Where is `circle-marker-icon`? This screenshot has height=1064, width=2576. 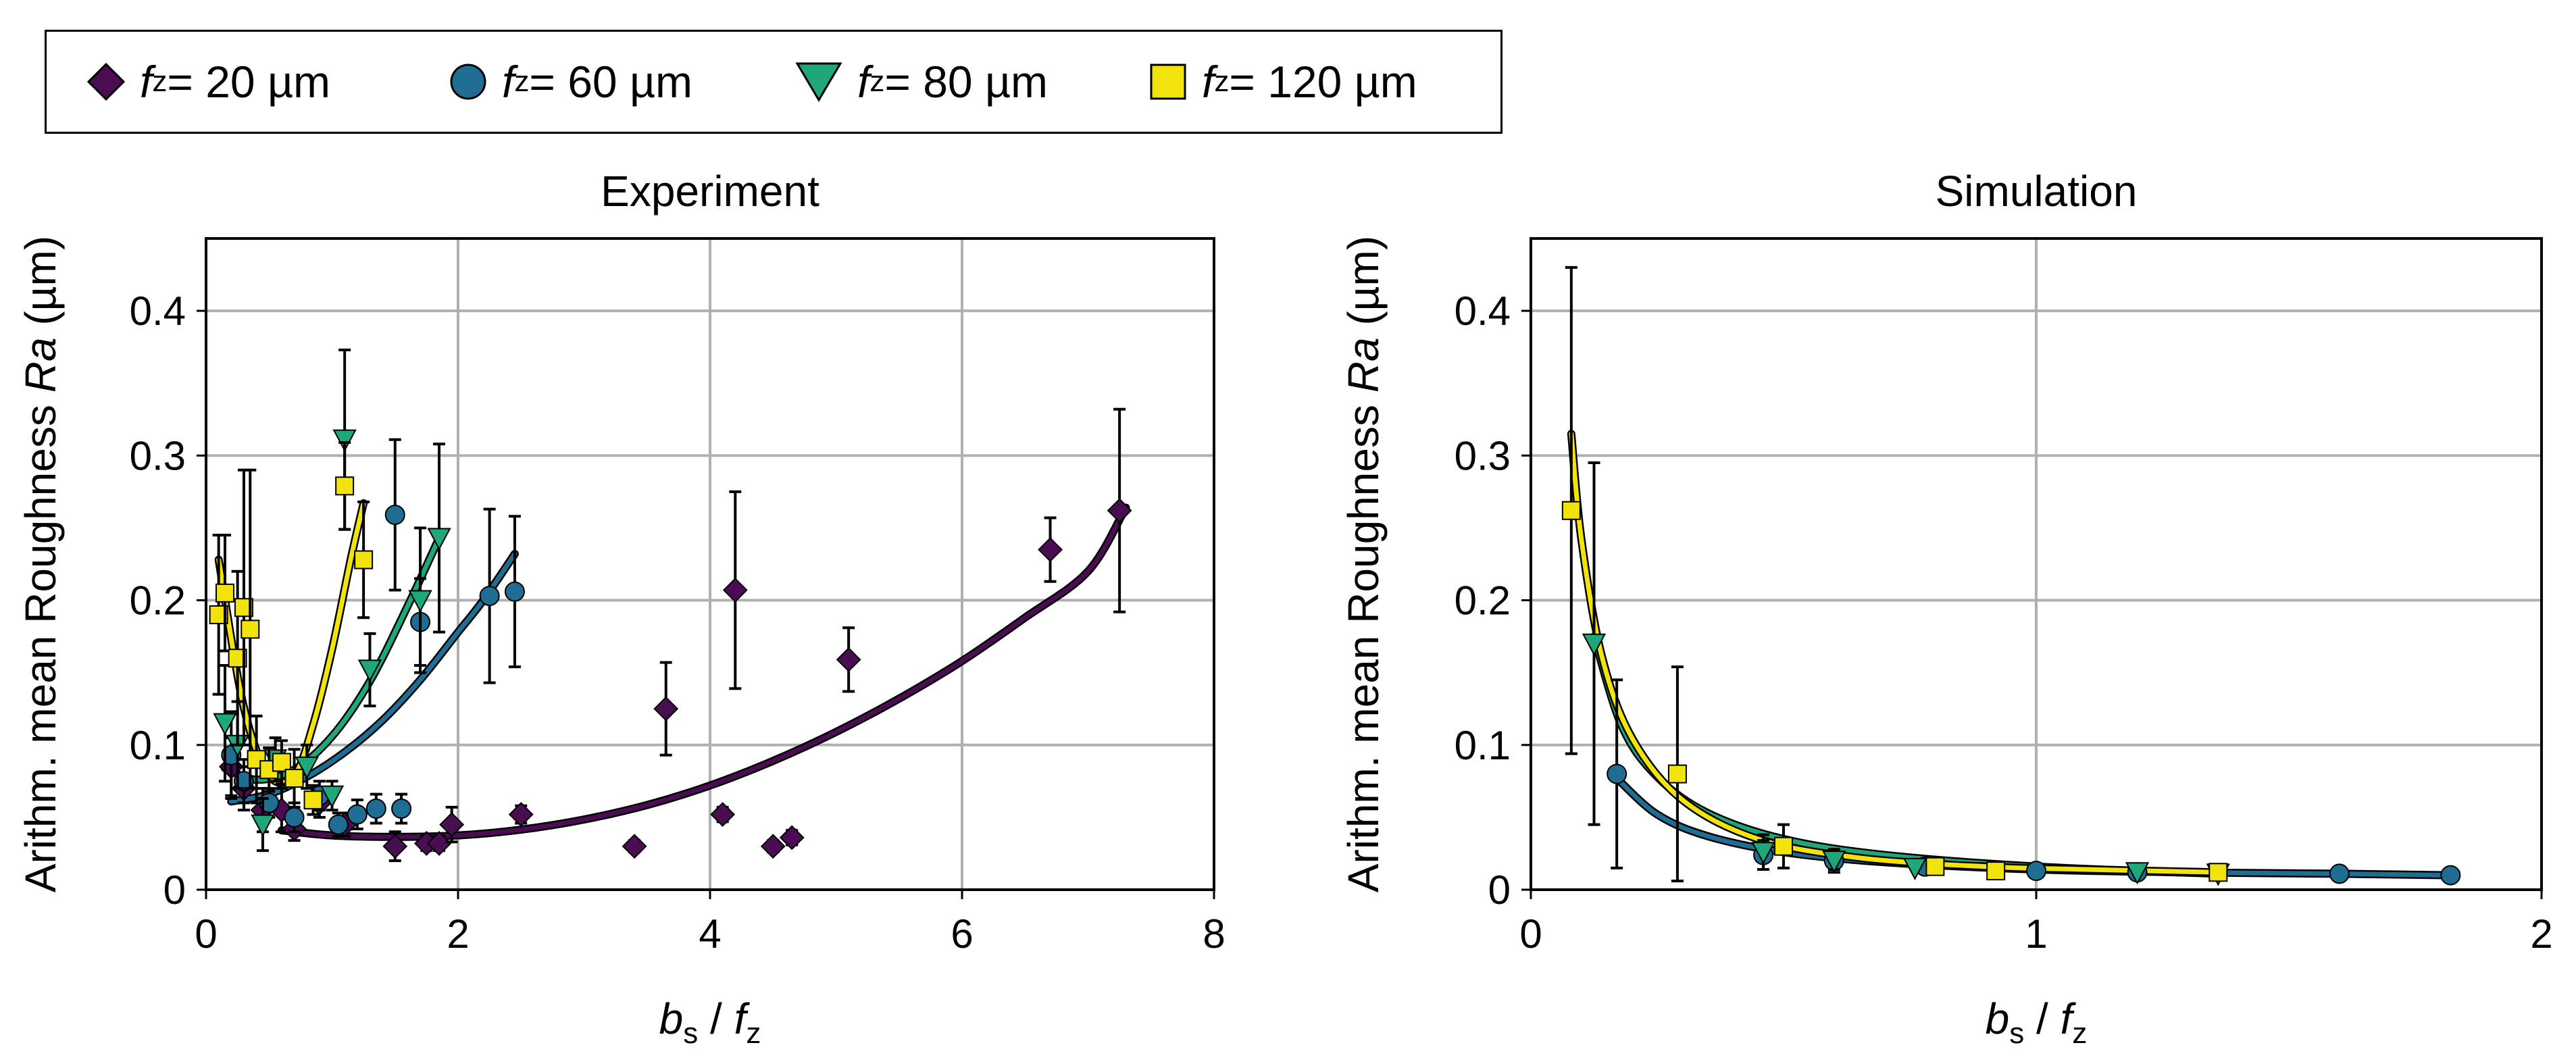 circle-marker-icon is located at coordinates (468, 82).